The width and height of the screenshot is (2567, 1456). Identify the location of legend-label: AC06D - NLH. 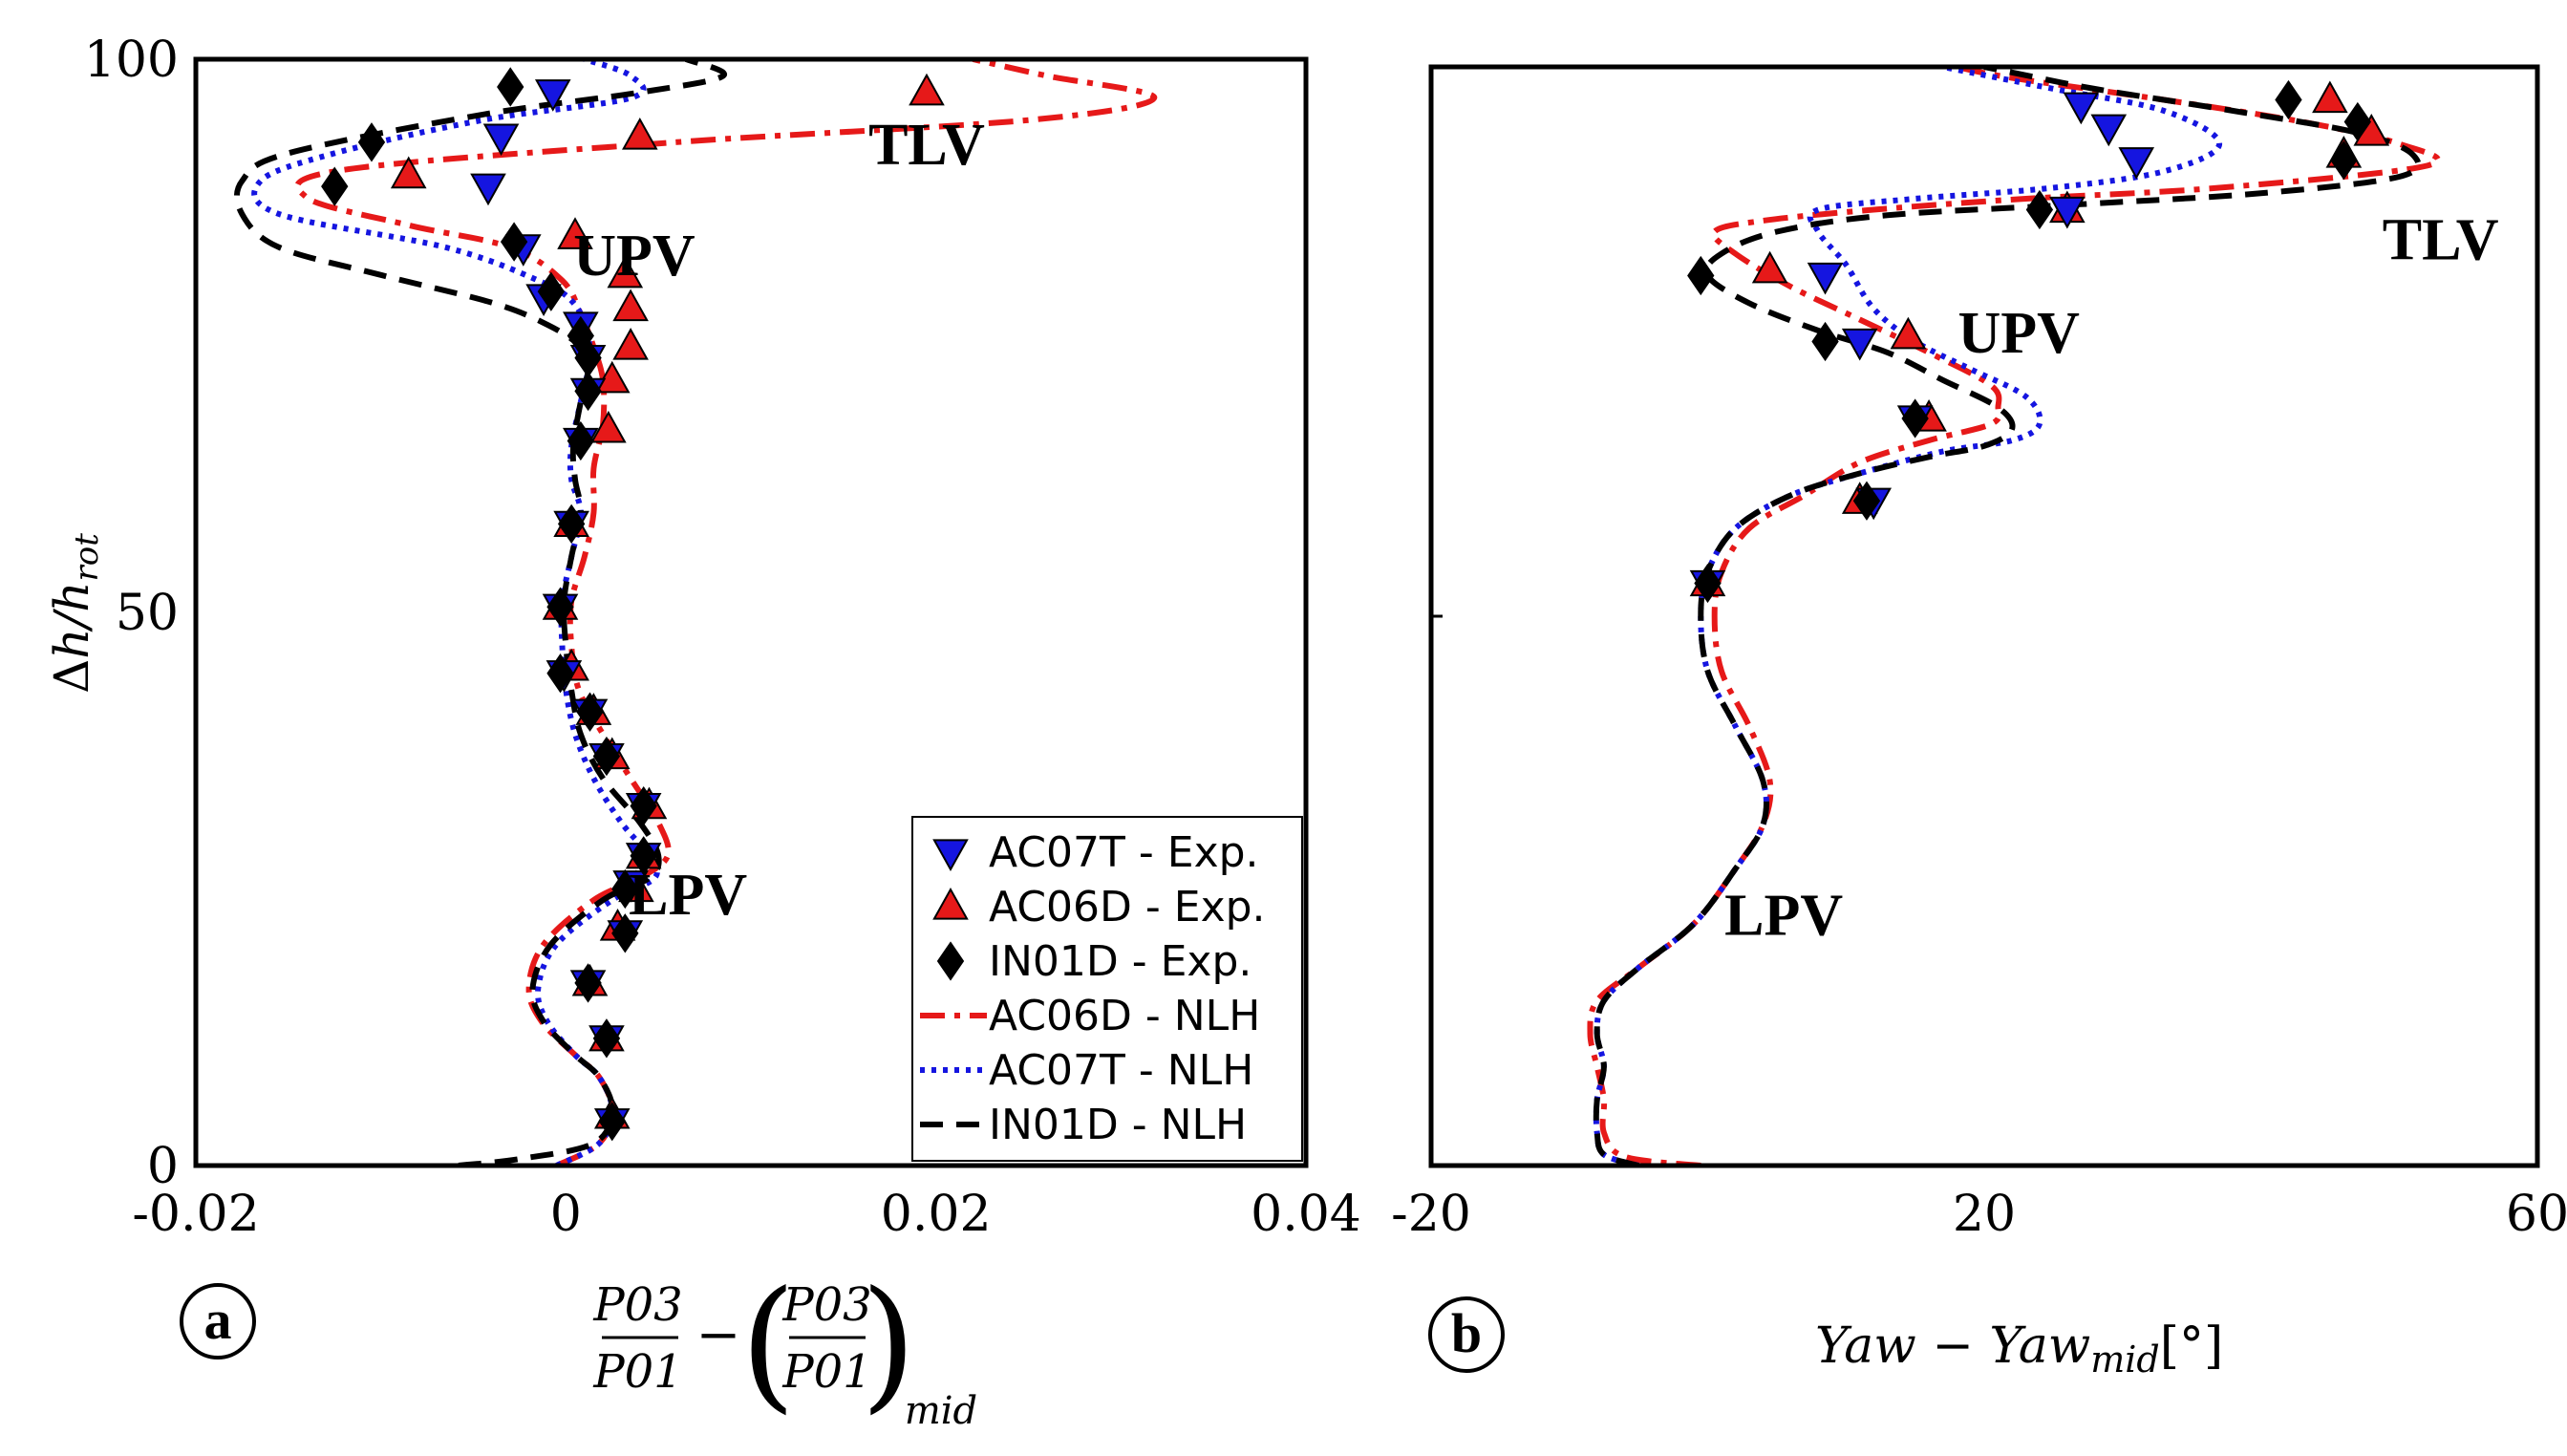
(1124, 1016).